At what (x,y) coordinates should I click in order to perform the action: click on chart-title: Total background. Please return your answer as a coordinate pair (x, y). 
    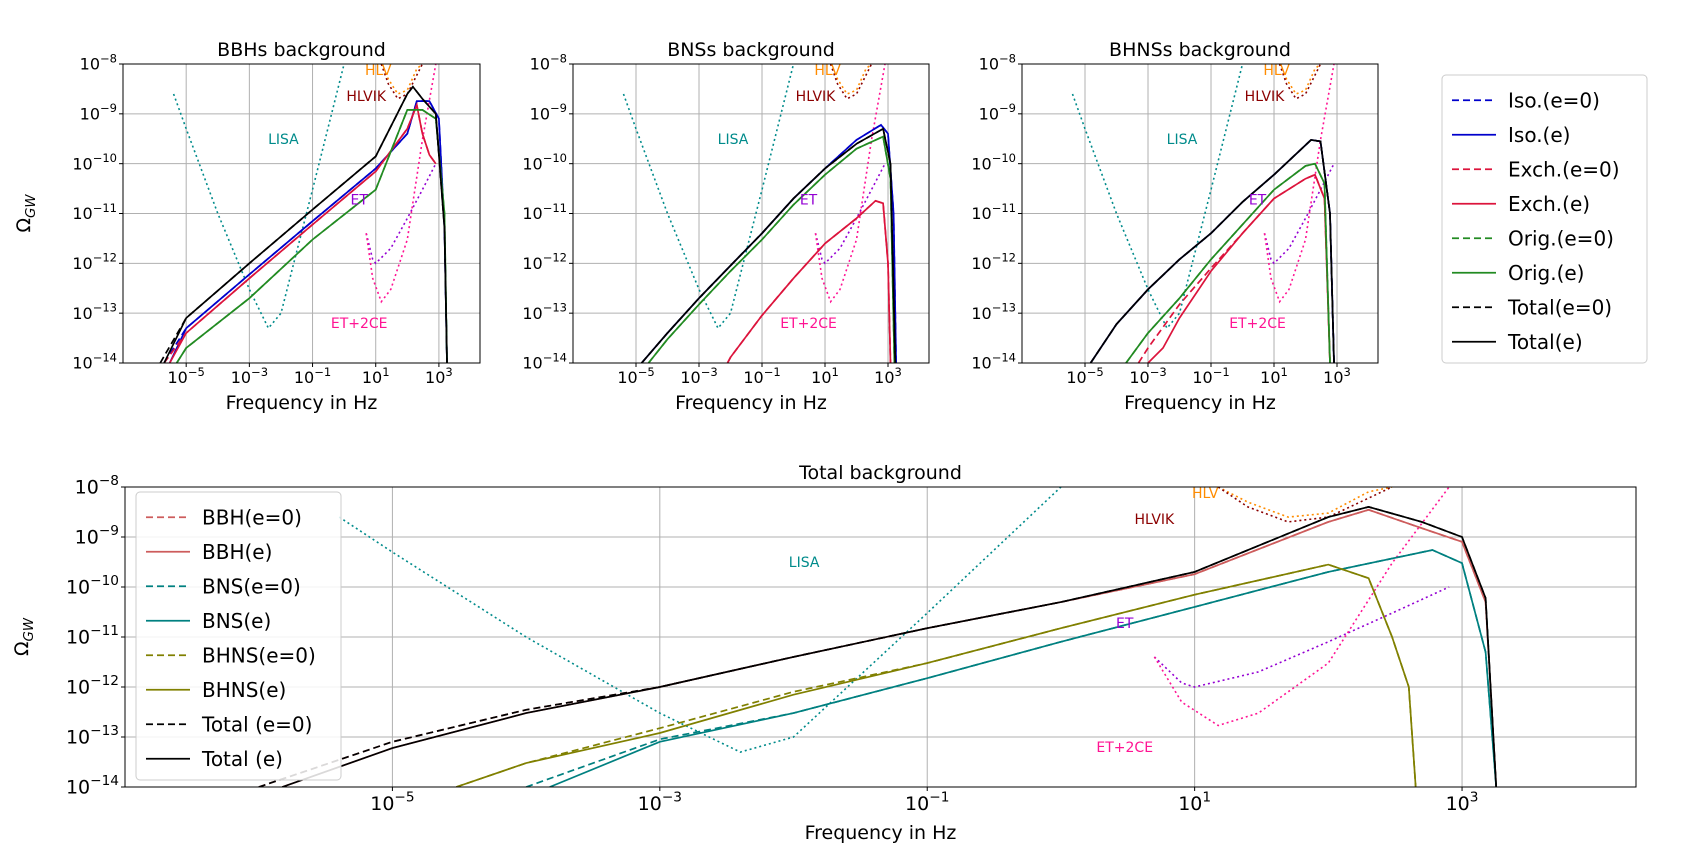
    Looking at the image, I should click on (880, 473).